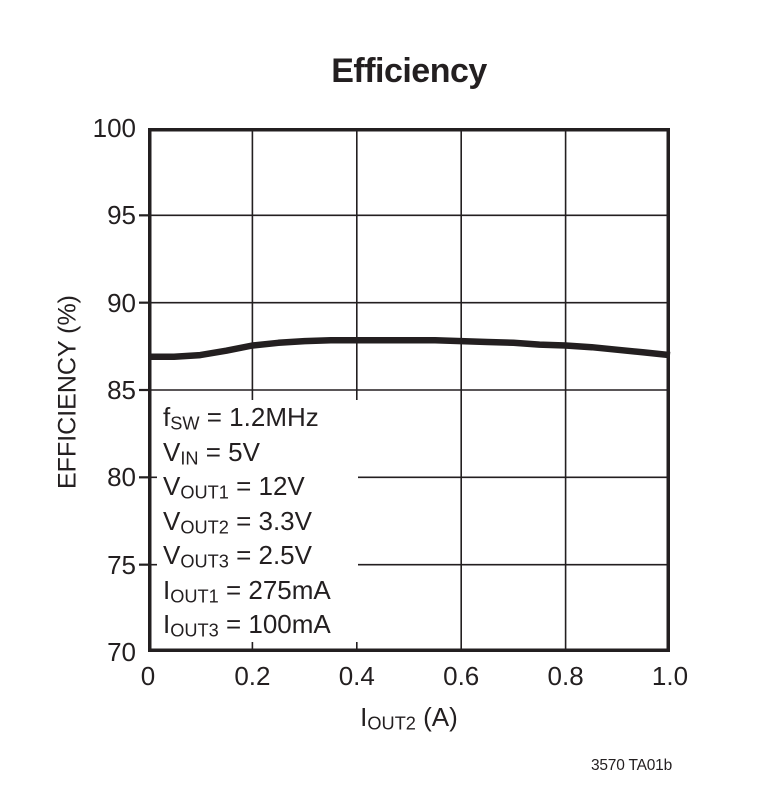  Describe the element at coordinates (409, 348) in the screenshot. I see `efficiency-curve` at that location.